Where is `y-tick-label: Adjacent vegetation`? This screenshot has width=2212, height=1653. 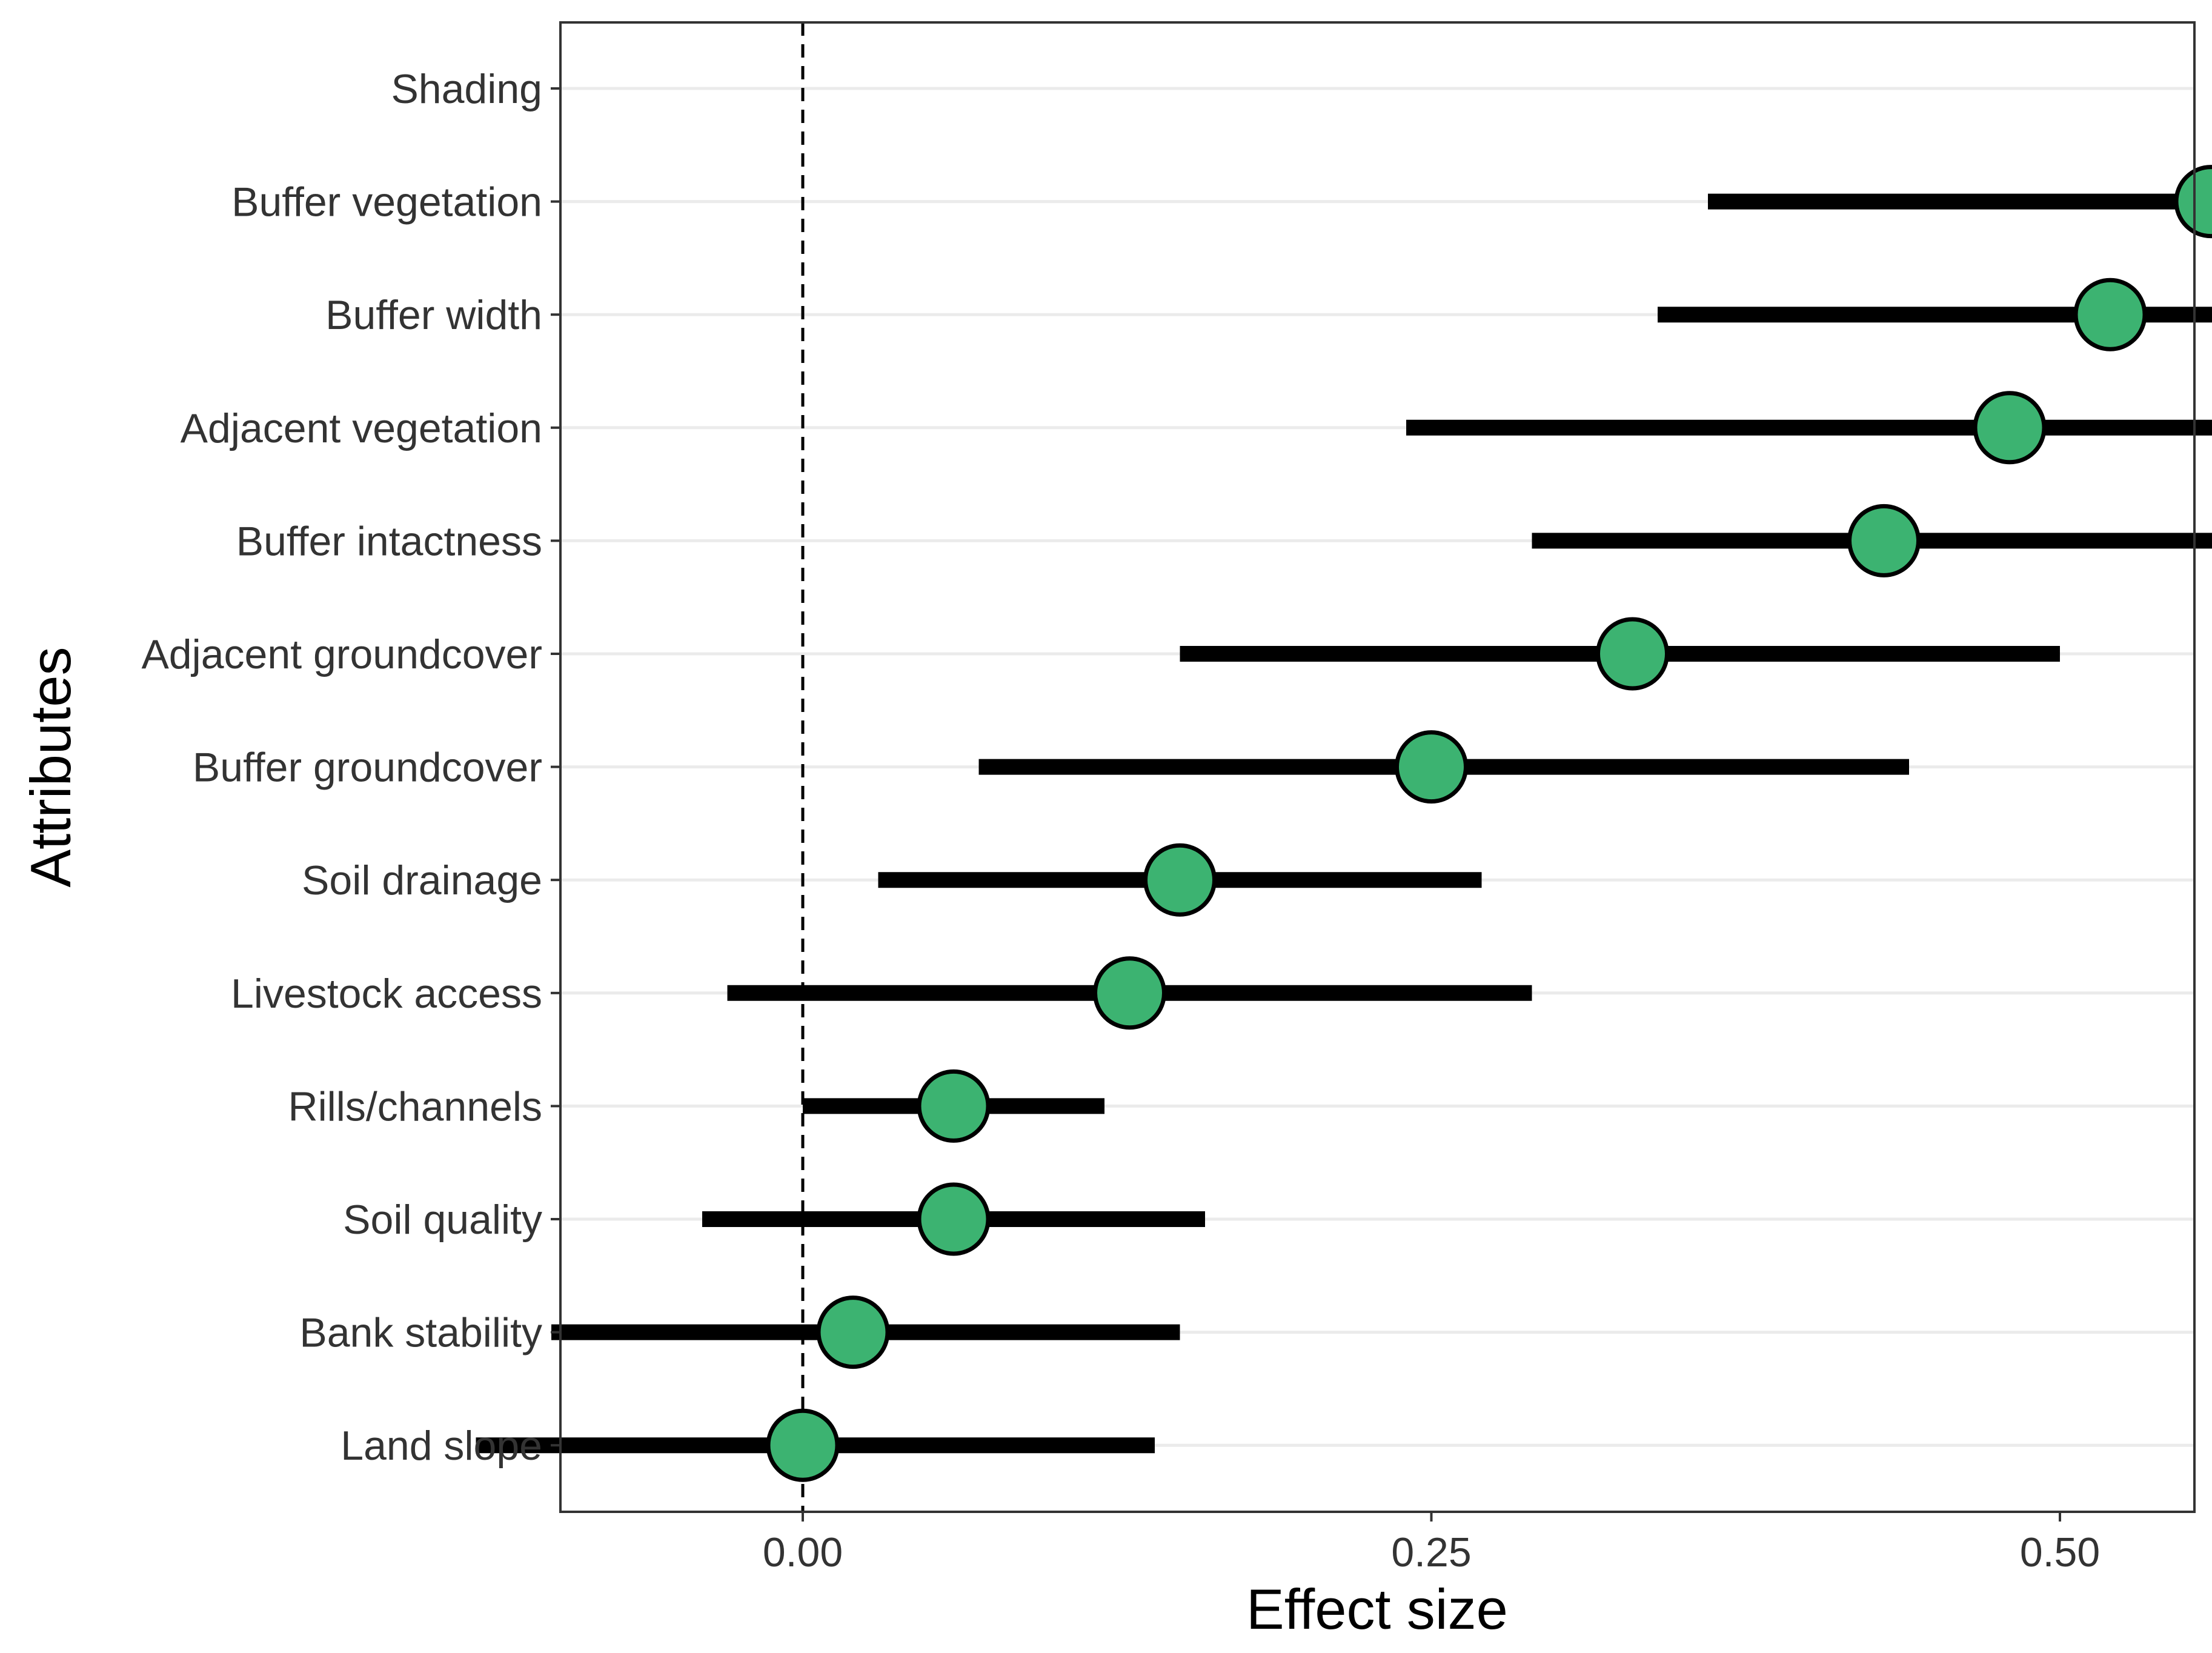
y-tick-label: Adjacent vegetation is located at coordinates (362, 428).